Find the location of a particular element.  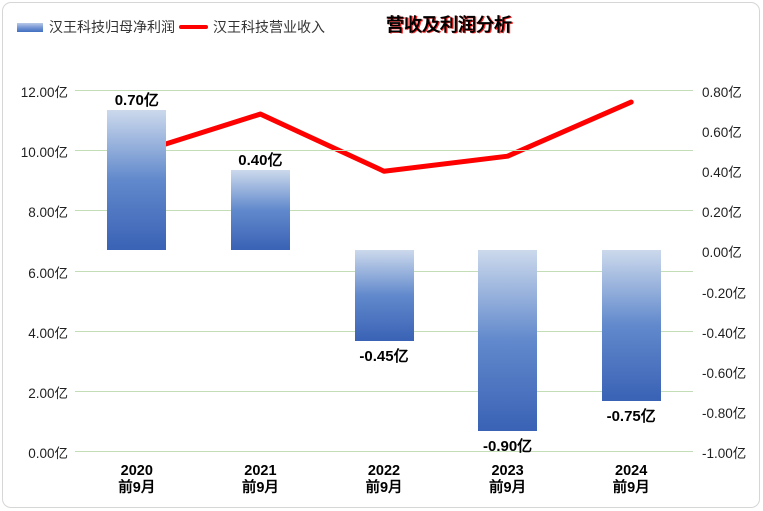

x-axis-label-2020: 2020 前9月 is located at coordinates (137, 479).